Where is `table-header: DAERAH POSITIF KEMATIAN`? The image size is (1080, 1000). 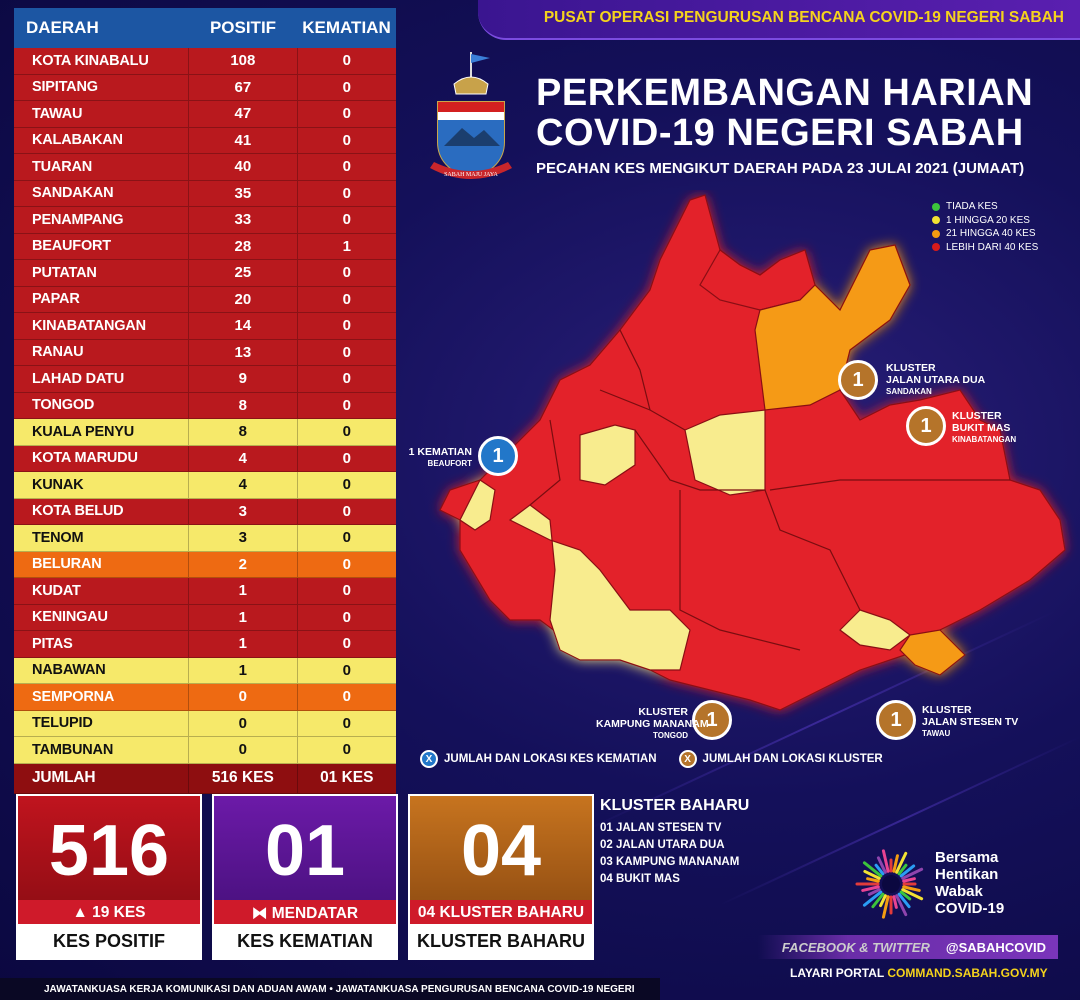 table-header: DAERAH POSITIF KEMATIAN is located at coordinates (205, 28).